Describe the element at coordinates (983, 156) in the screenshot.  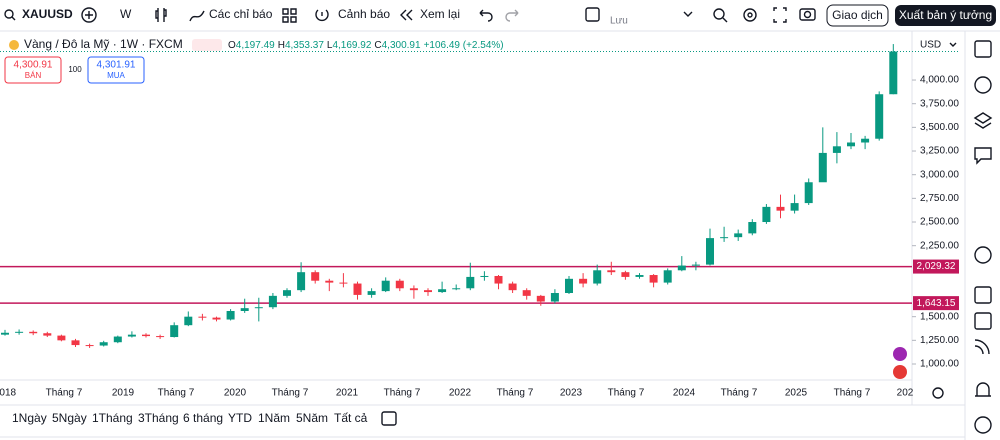
I see `chat` at that location.